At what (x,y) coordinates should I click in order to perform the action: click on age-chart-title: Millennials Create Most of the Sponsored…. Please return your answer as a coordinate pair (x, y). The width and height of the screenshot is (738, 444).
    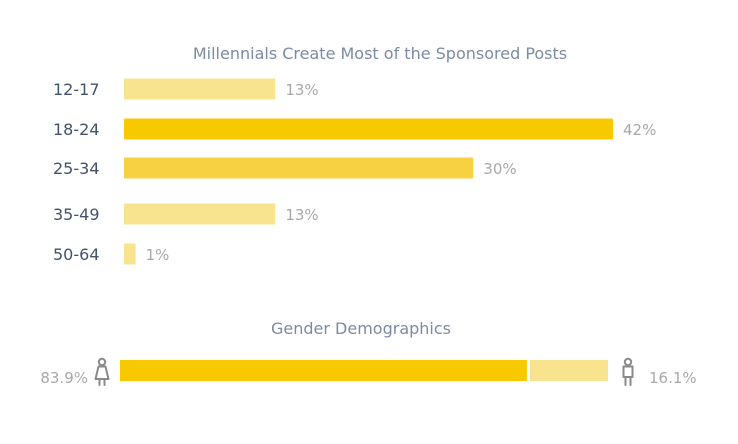
    Looking at the image, I should click on (380, 53).